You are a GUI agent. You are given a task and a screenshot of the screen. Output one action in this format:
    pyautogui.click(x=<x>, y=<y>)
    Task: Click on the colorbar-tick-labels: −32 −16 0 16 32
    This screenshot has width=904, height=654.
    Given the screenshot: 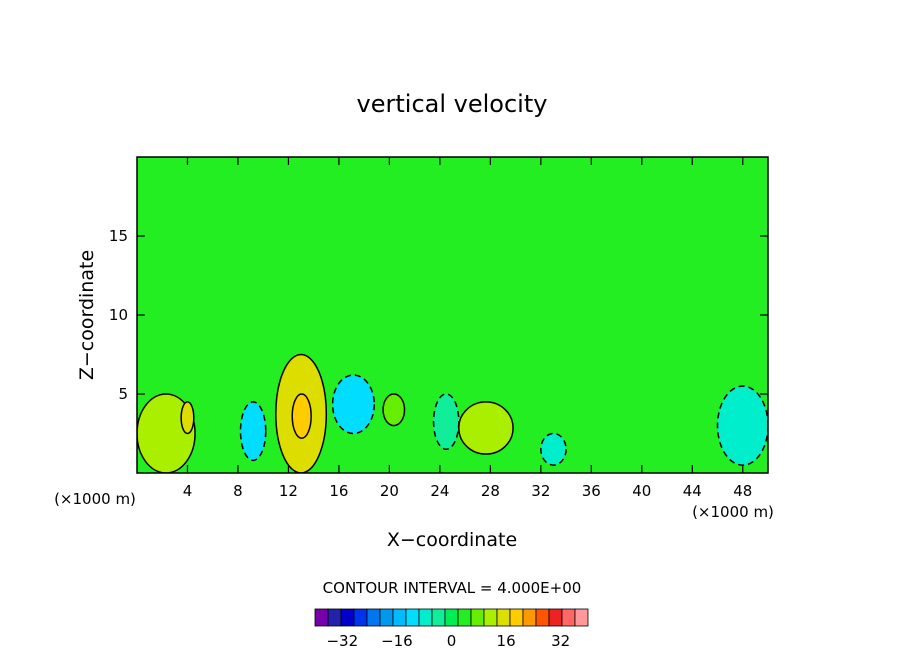 What is the action you would take?
    pyautogui.click(x=448, y=641)
    